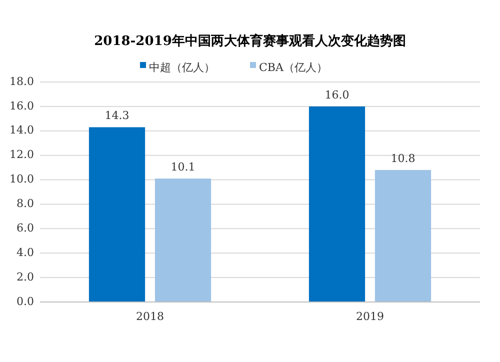  I want to click on data-label: 10.8, so click(403, 158).